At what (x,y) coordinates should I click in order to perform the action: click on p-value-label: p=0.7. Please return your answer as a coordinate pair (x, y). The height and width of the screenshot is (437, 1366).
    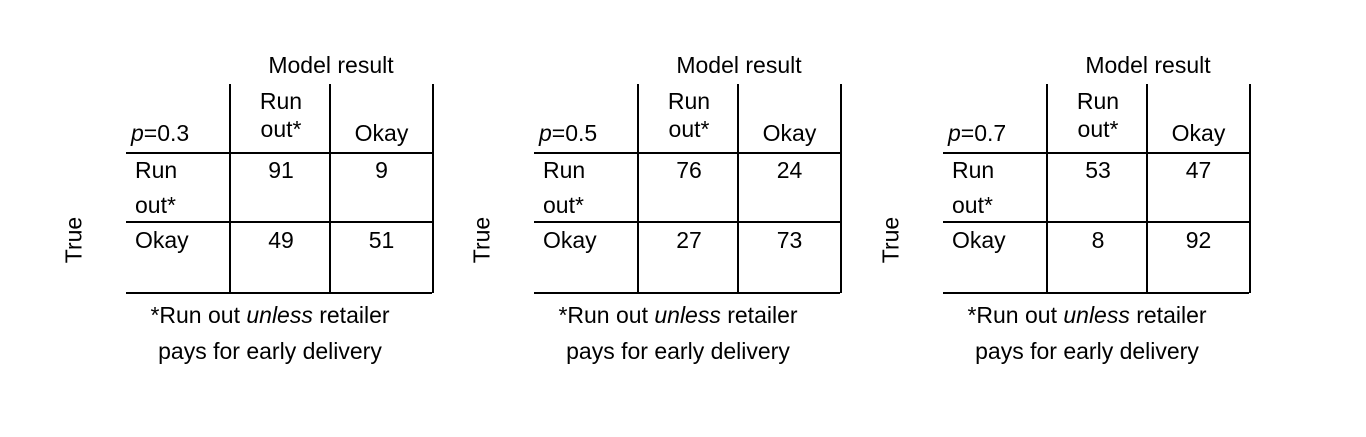
    Looking at the image, I should click on (977, 133).